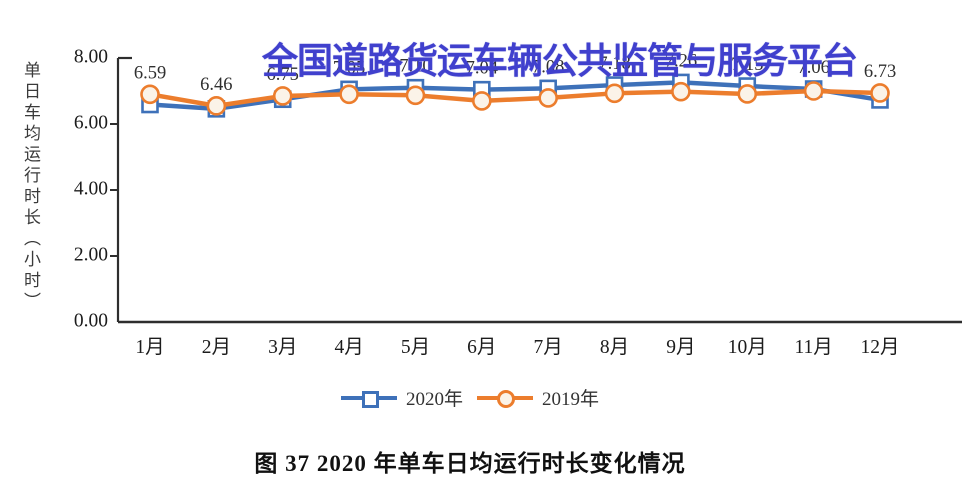 The height and width of the screenshot is (483, 980). I want to click on legend-item-2020: 2020年, so click(401, 397).